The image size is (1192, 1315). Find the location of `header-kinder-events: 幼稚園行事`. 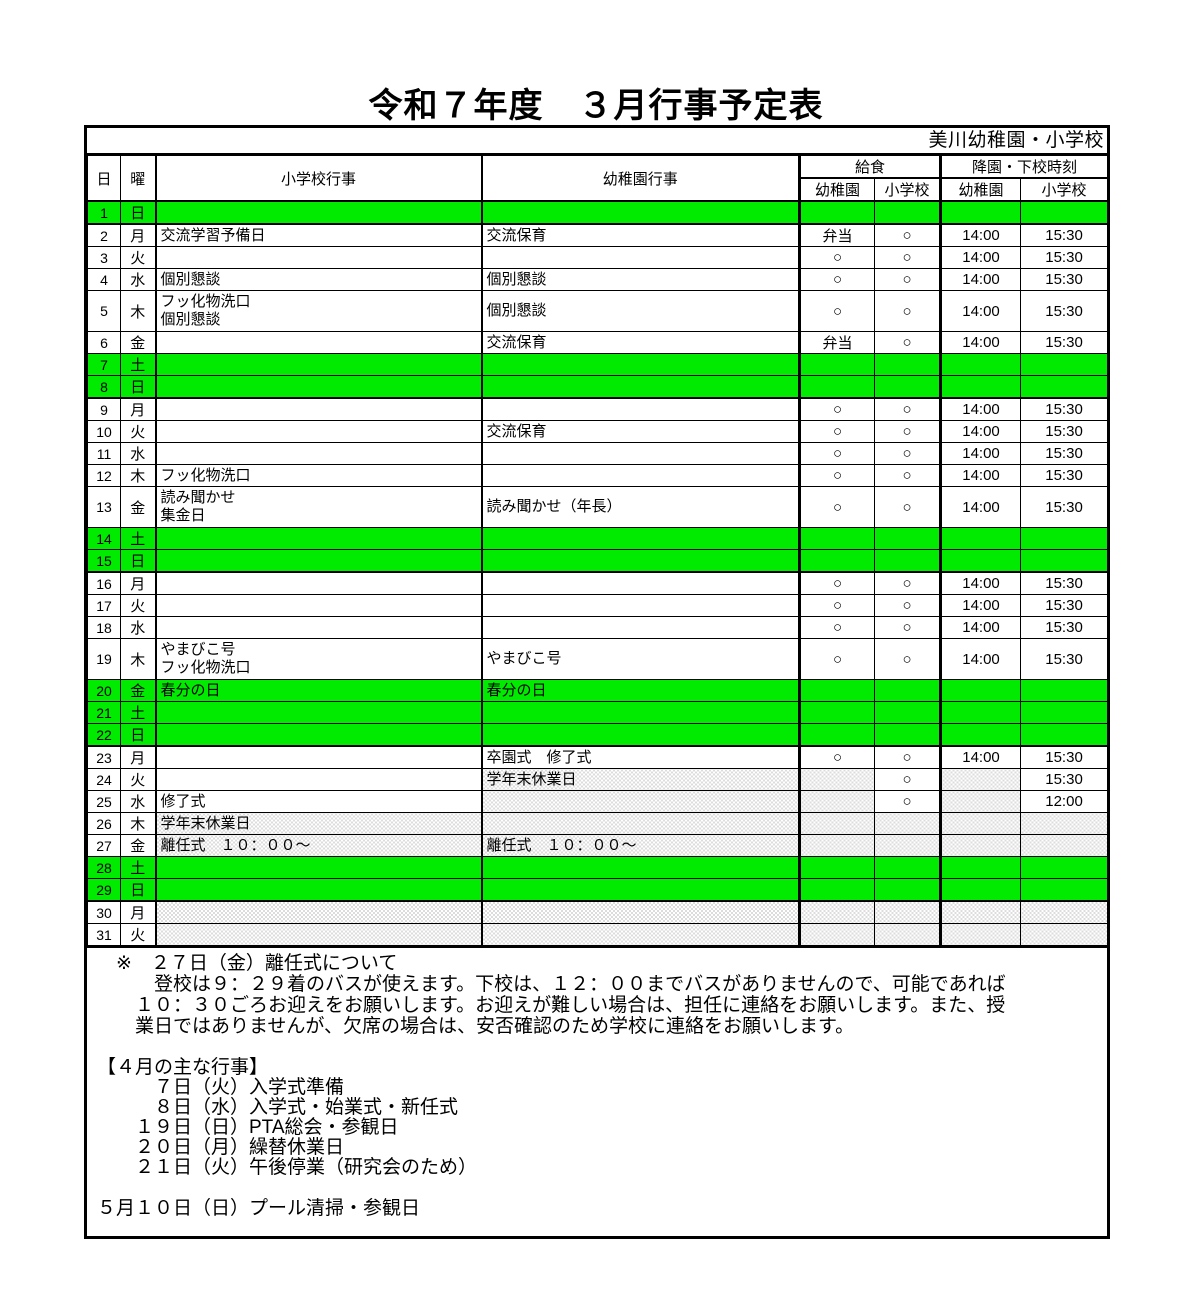

header-kinder-events: 幼稚園行事 is located at coordinates (641, 178).